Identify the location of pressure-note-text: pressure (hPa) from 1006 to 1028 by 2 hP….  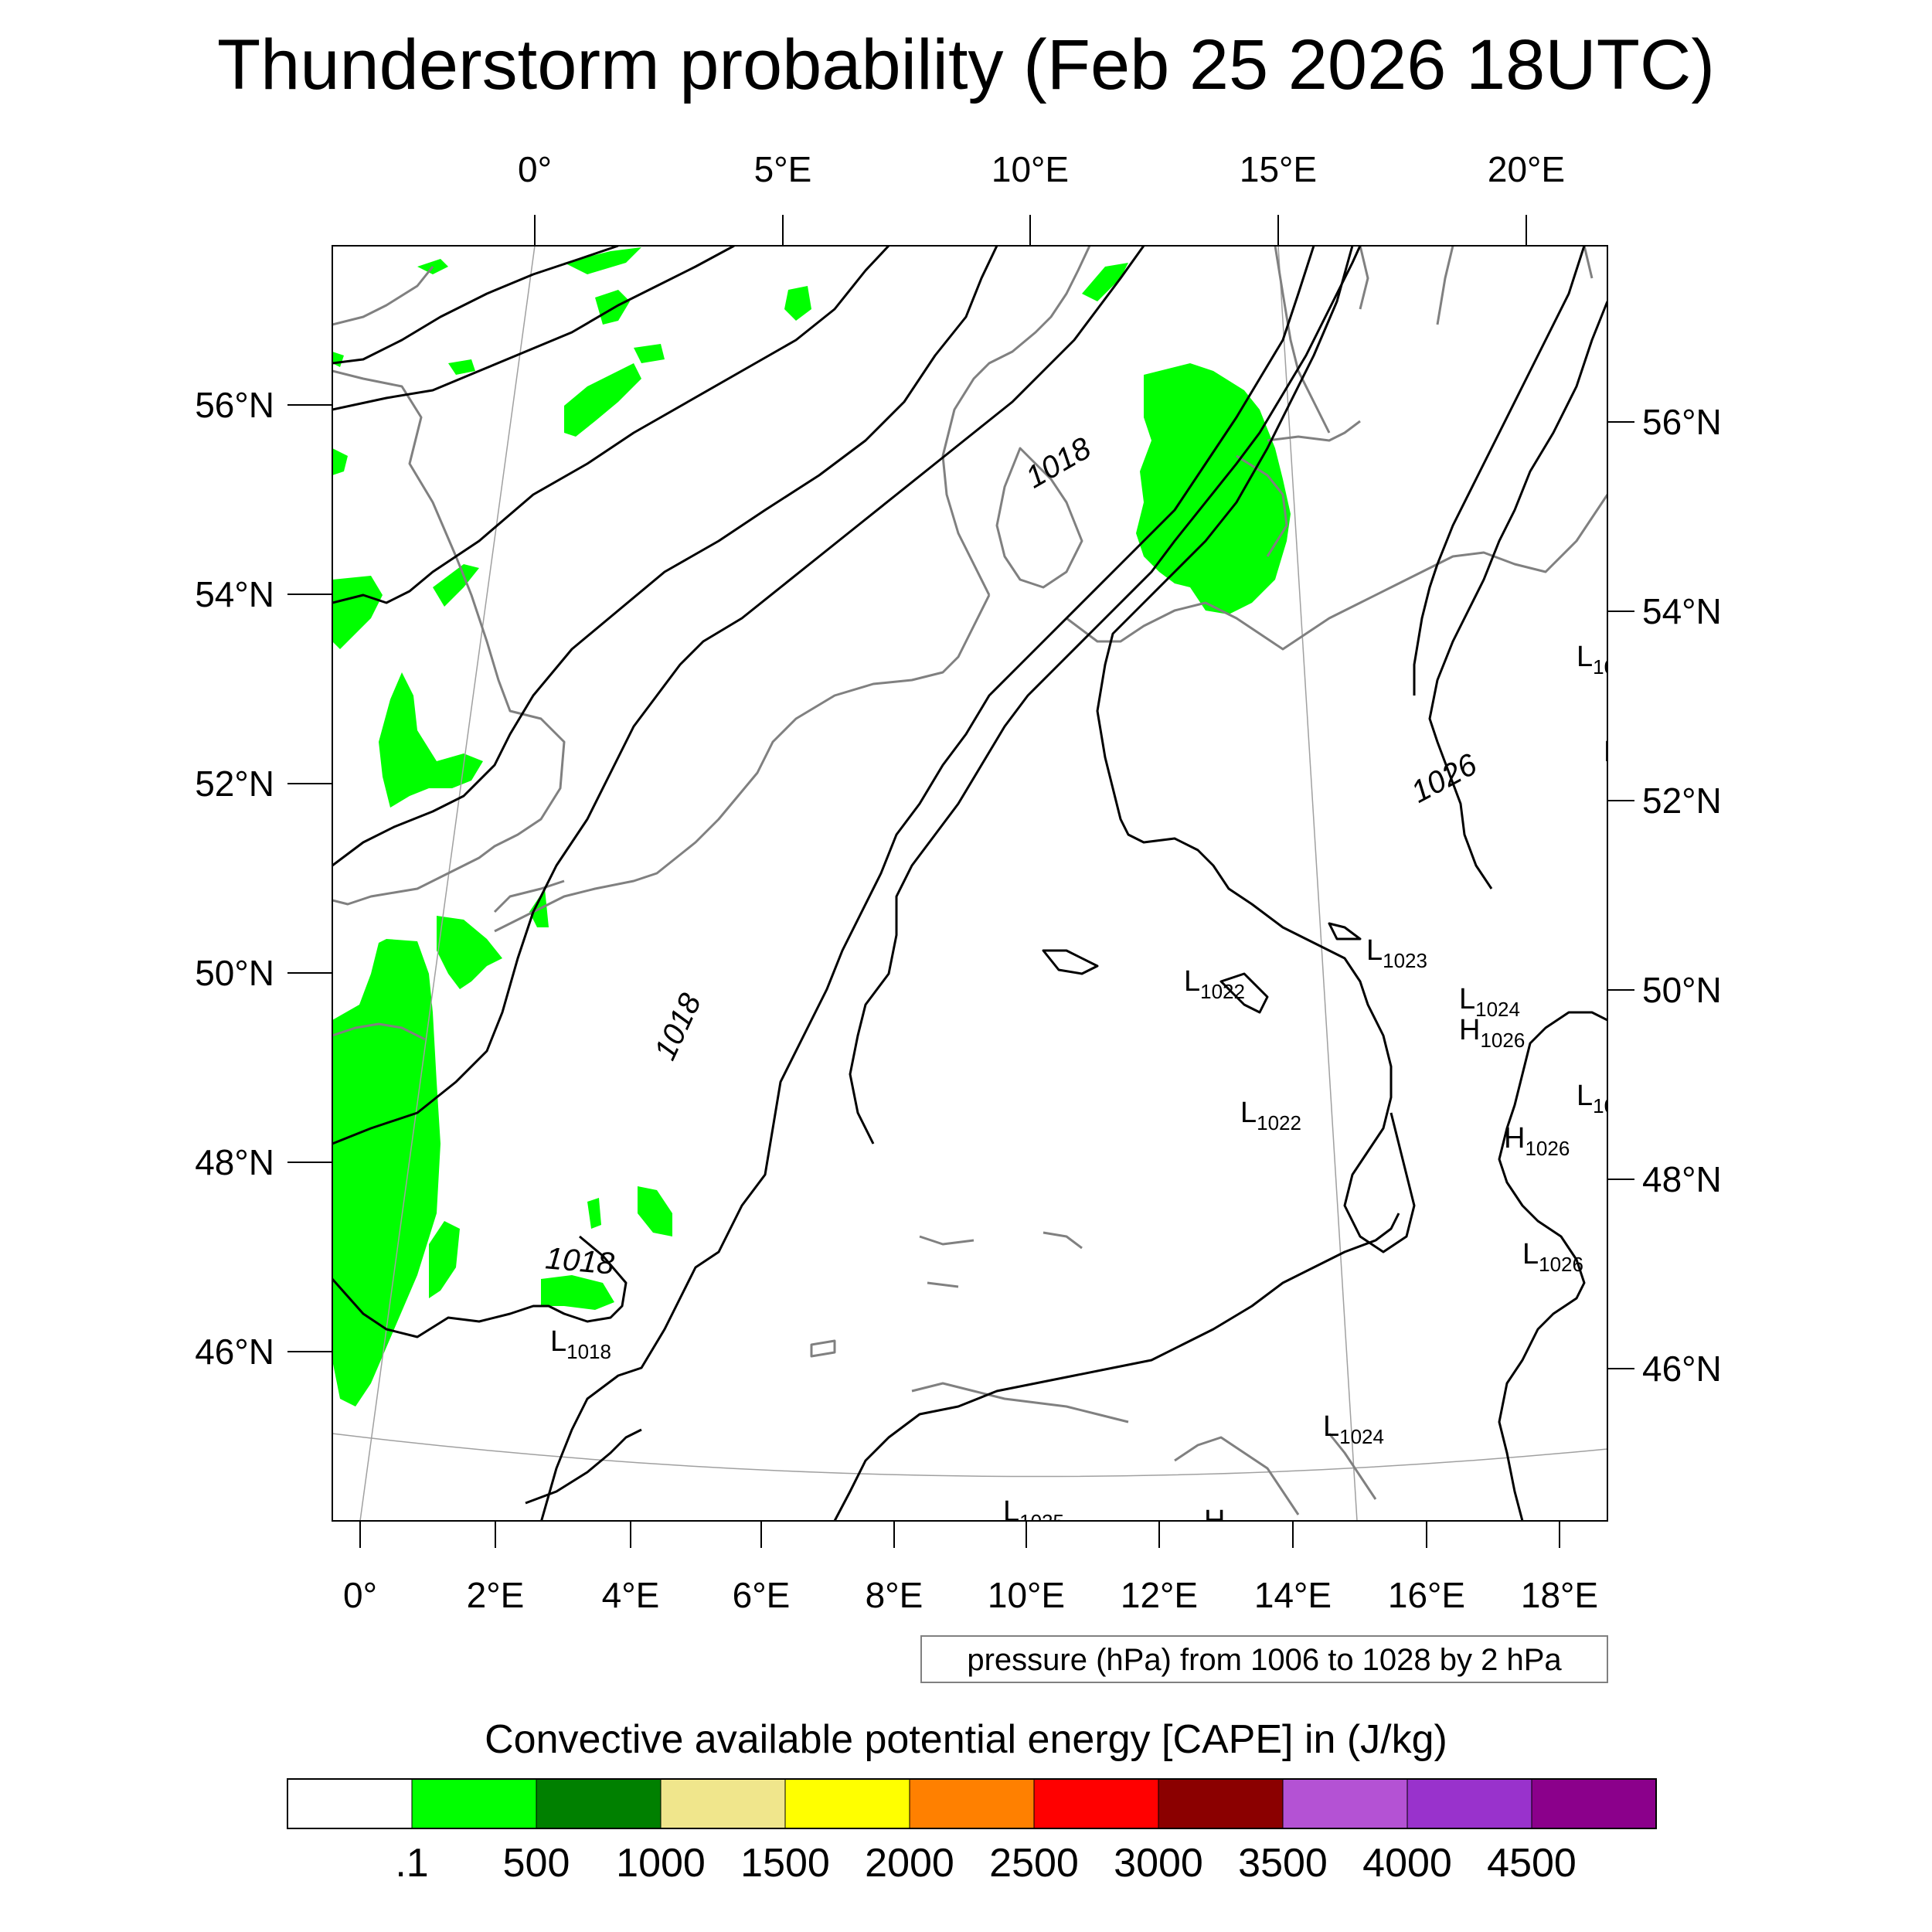
(1264, 1660).